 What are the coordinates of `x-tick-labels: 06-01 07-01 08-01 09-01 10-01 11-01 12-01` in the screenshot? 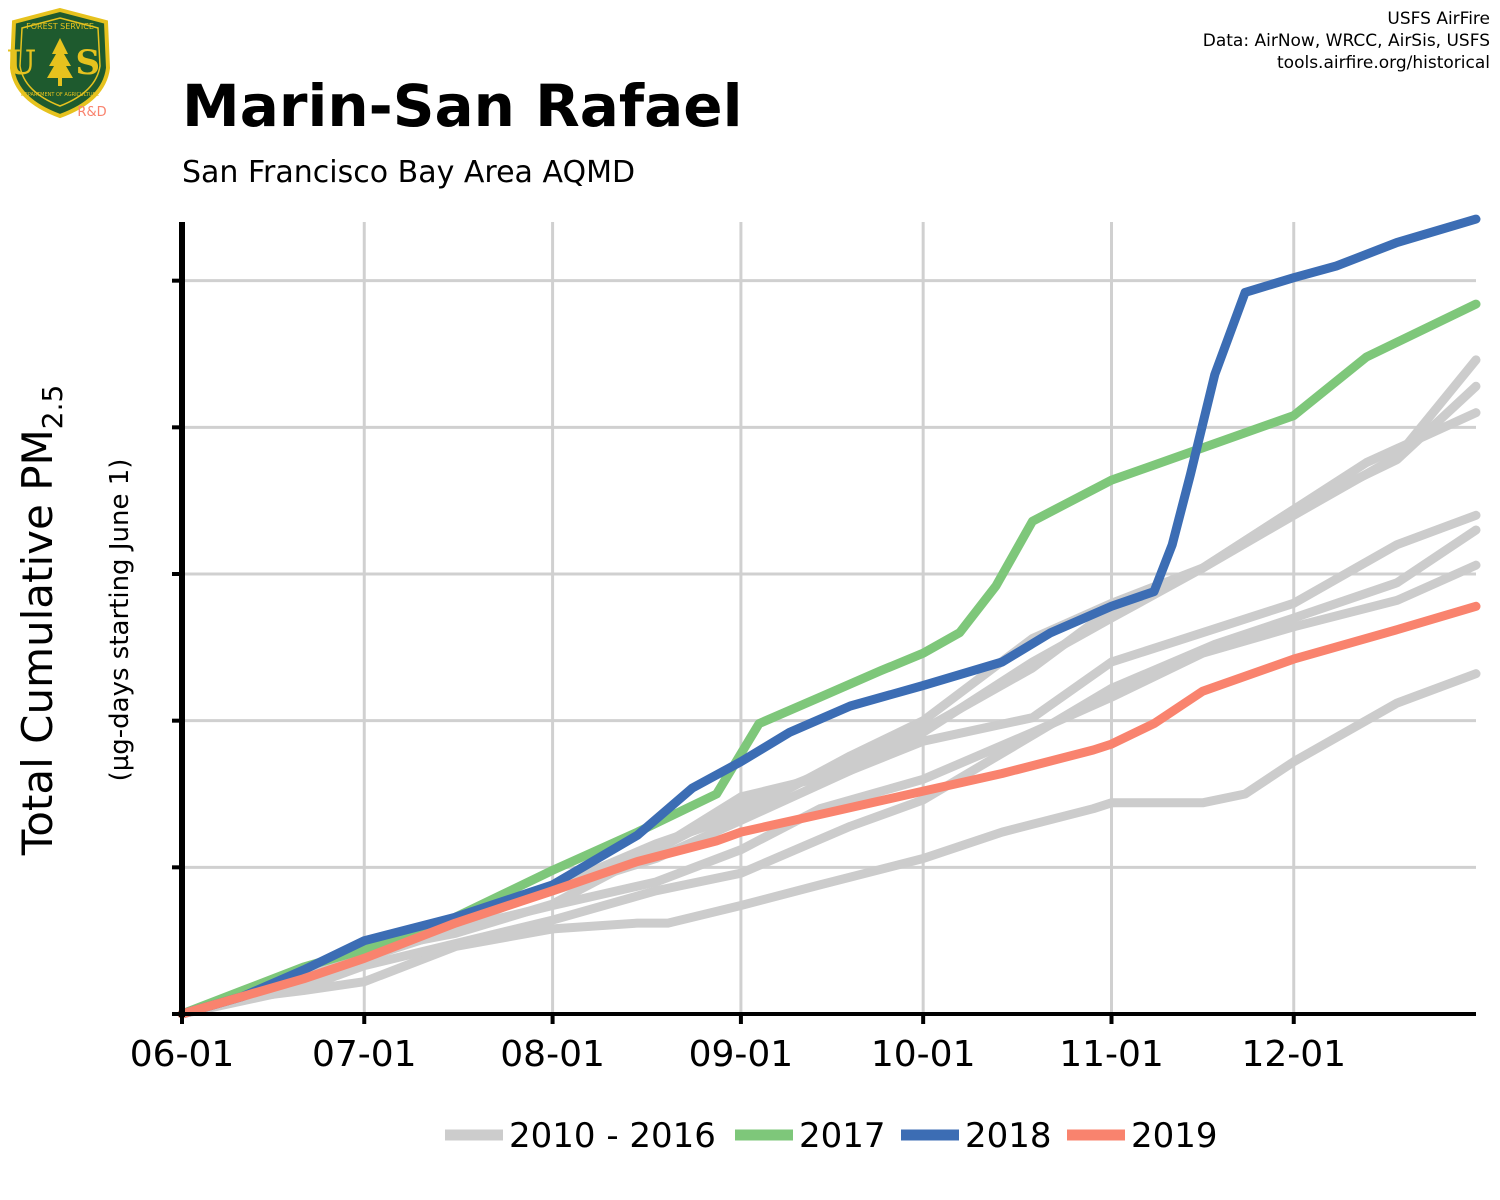 It's located at (738, 1054).